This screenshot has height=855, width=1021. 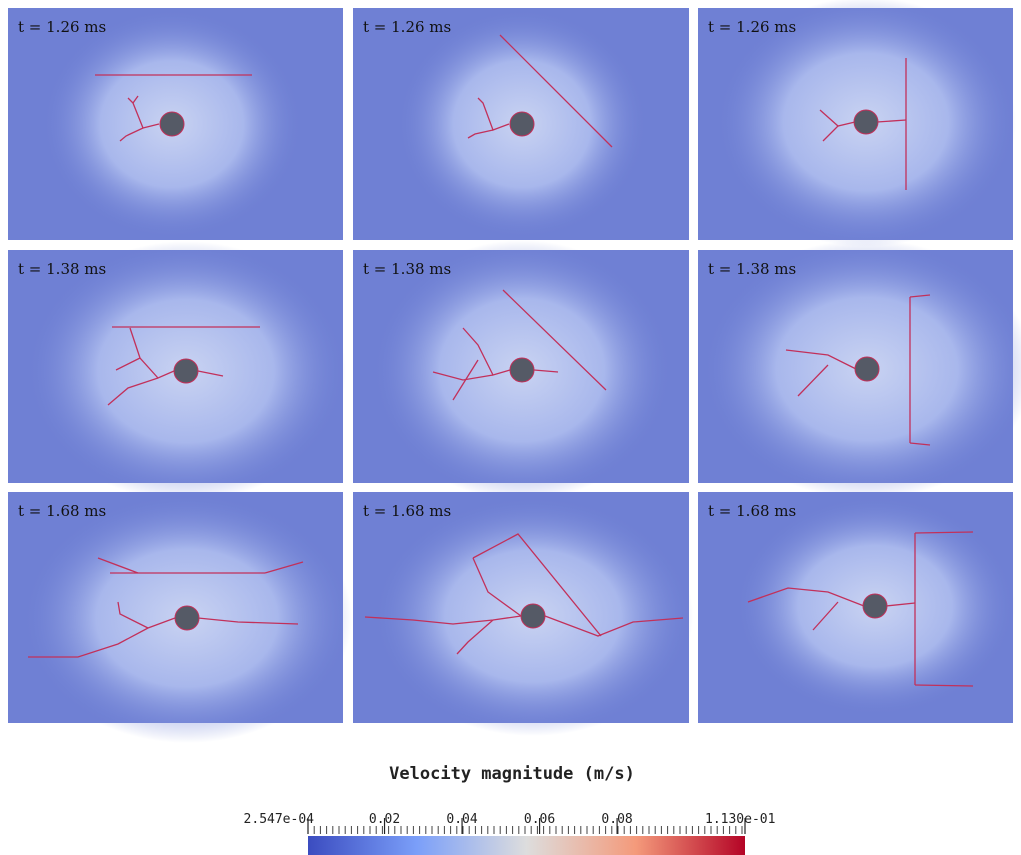 What do you see at coordinates (526, 845) in the screenshot?
I see `colorbar` at bounding box center [526, 845].